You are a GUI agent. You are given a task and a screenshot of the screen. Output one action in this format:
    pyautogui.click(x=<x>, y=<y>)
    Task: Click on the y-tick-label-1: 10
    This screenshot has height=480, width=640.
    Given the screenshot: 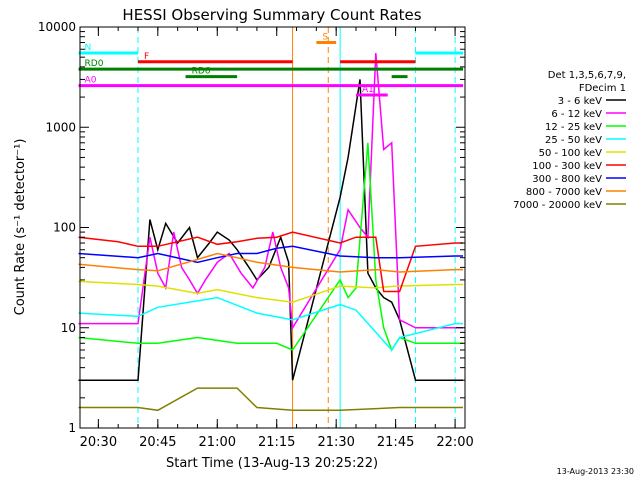 What is the action you would take?
    pyautogui.click(x=68, y=328)
    